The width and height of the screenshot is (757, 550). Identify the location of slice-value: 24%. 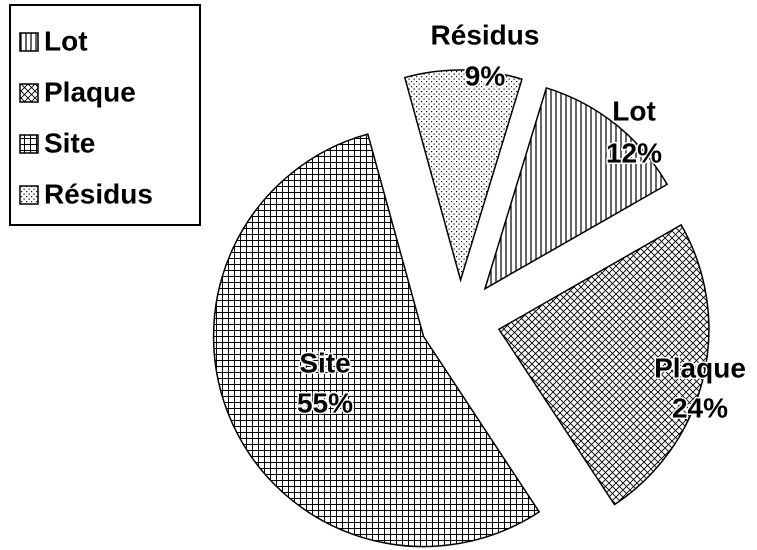
(700, 407).